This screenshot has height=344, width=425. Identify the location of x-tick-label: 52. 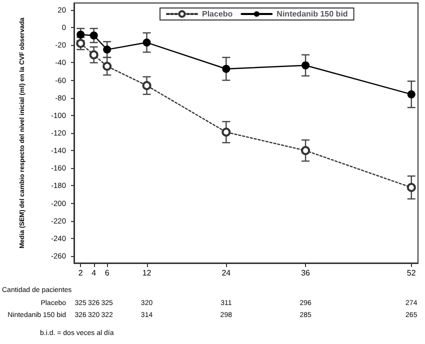
(411, 273).